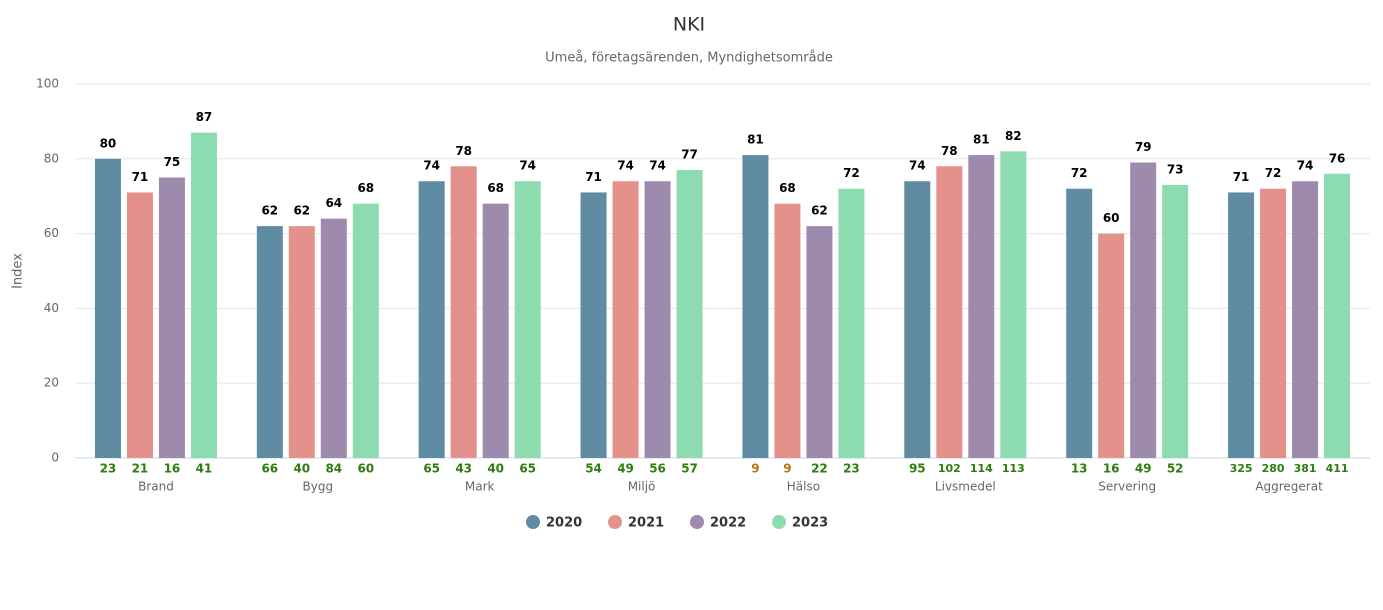 Image resolution: width=1383 pixels, height=610 pixels. What do you see at coordinates (333, 203) in the screenshot?
I see `data-label: 64` at bounding box center [333, 203].